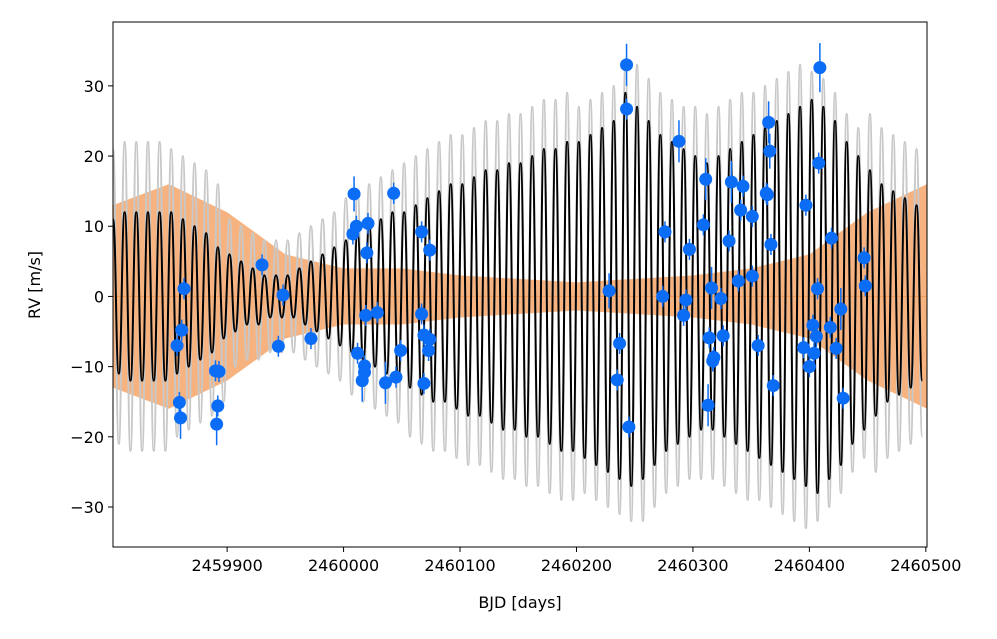 This screenshot has height=639, width=997. Describe the element at coordinates (925, 565) in the screenshot. I see `x-tick-label: 2460500` at that location.